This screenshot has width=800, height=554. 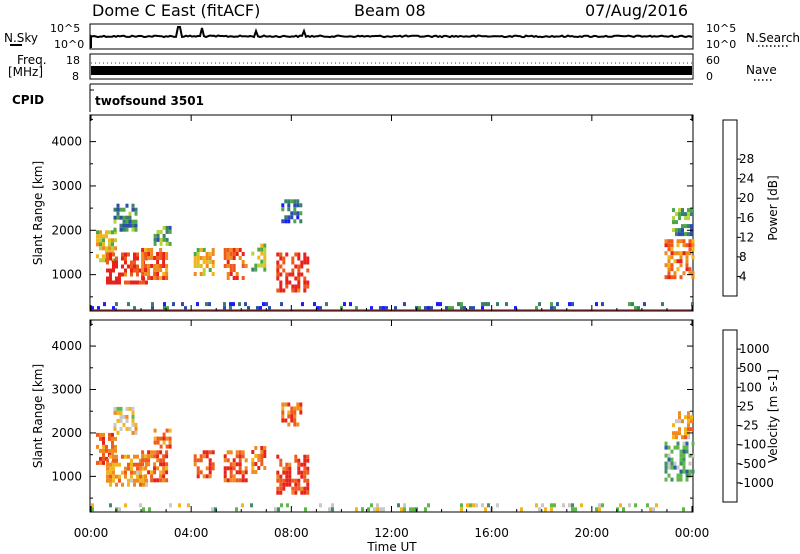 What do you see at coordinates (746, 179) in the screenshot?
I see `colorbar-tick-label: 24` at bounding box center [746, 179].